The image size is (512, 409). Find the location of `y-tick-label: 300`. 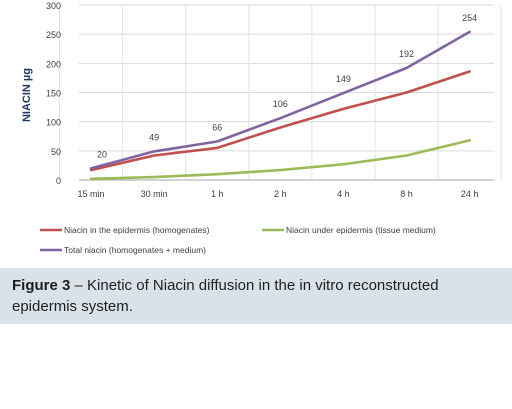

y-tick-label: 300 is located at coordinates (53, 6).